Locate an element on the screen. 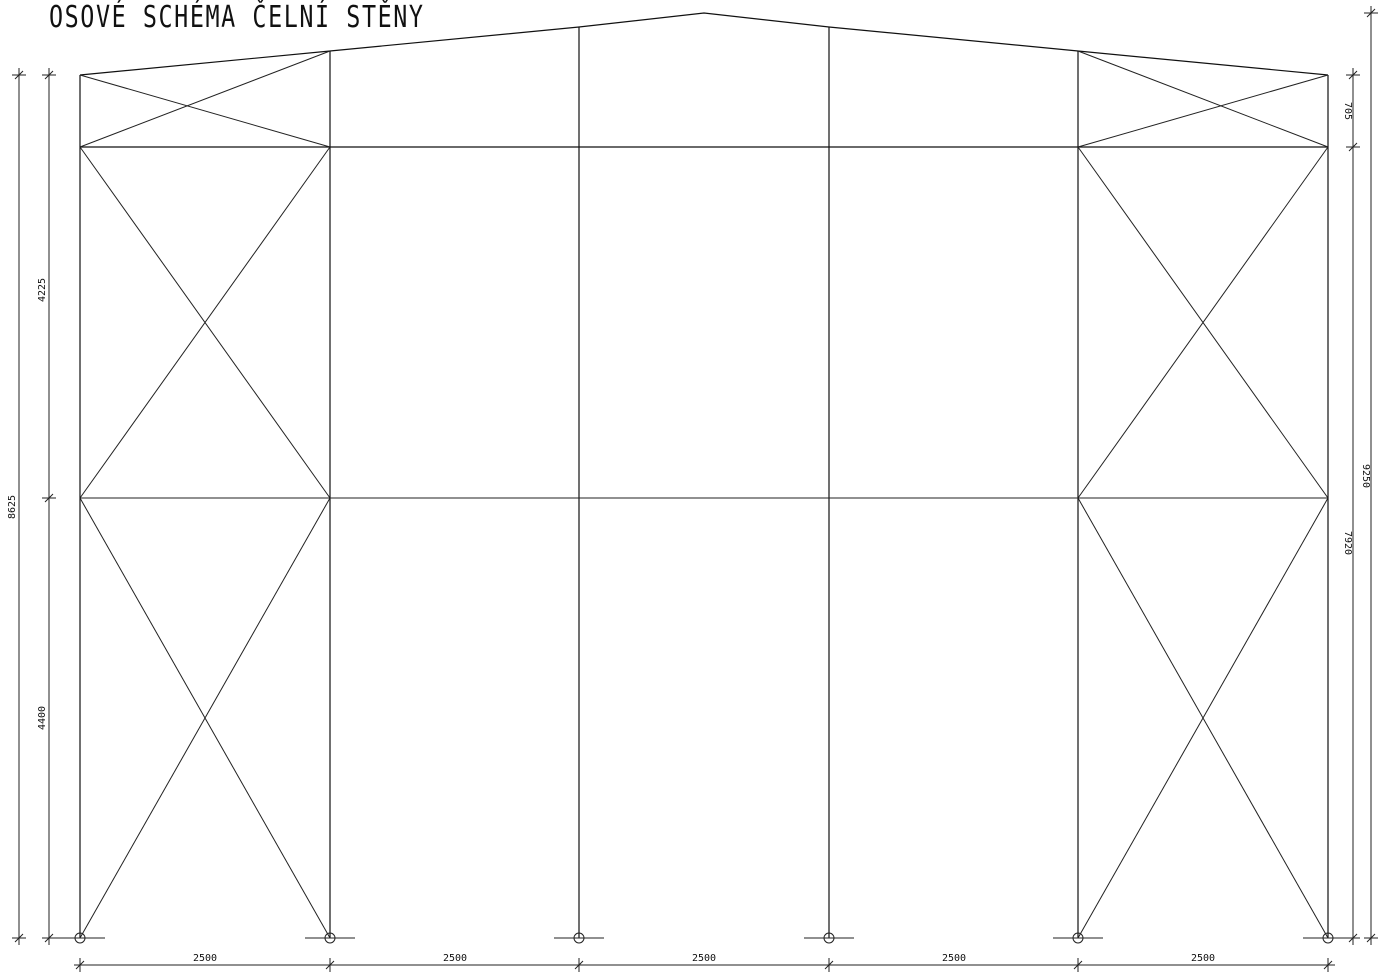 Image resolution: width=1387 pixels, height=974 pixels. left-outer-dimension: 8625 is located at coordinates (16, 506).